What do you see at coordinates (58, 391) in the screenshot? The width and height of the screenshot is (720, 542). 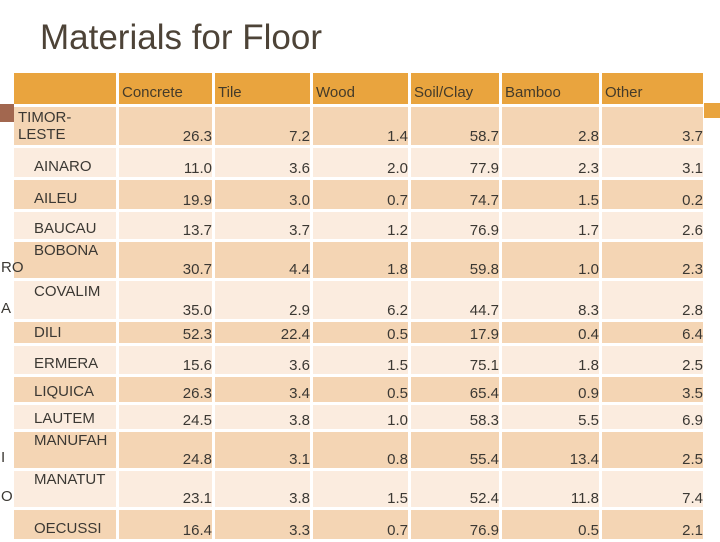 I see `row-label: LIQUICA` at bounding box center [58, 391].